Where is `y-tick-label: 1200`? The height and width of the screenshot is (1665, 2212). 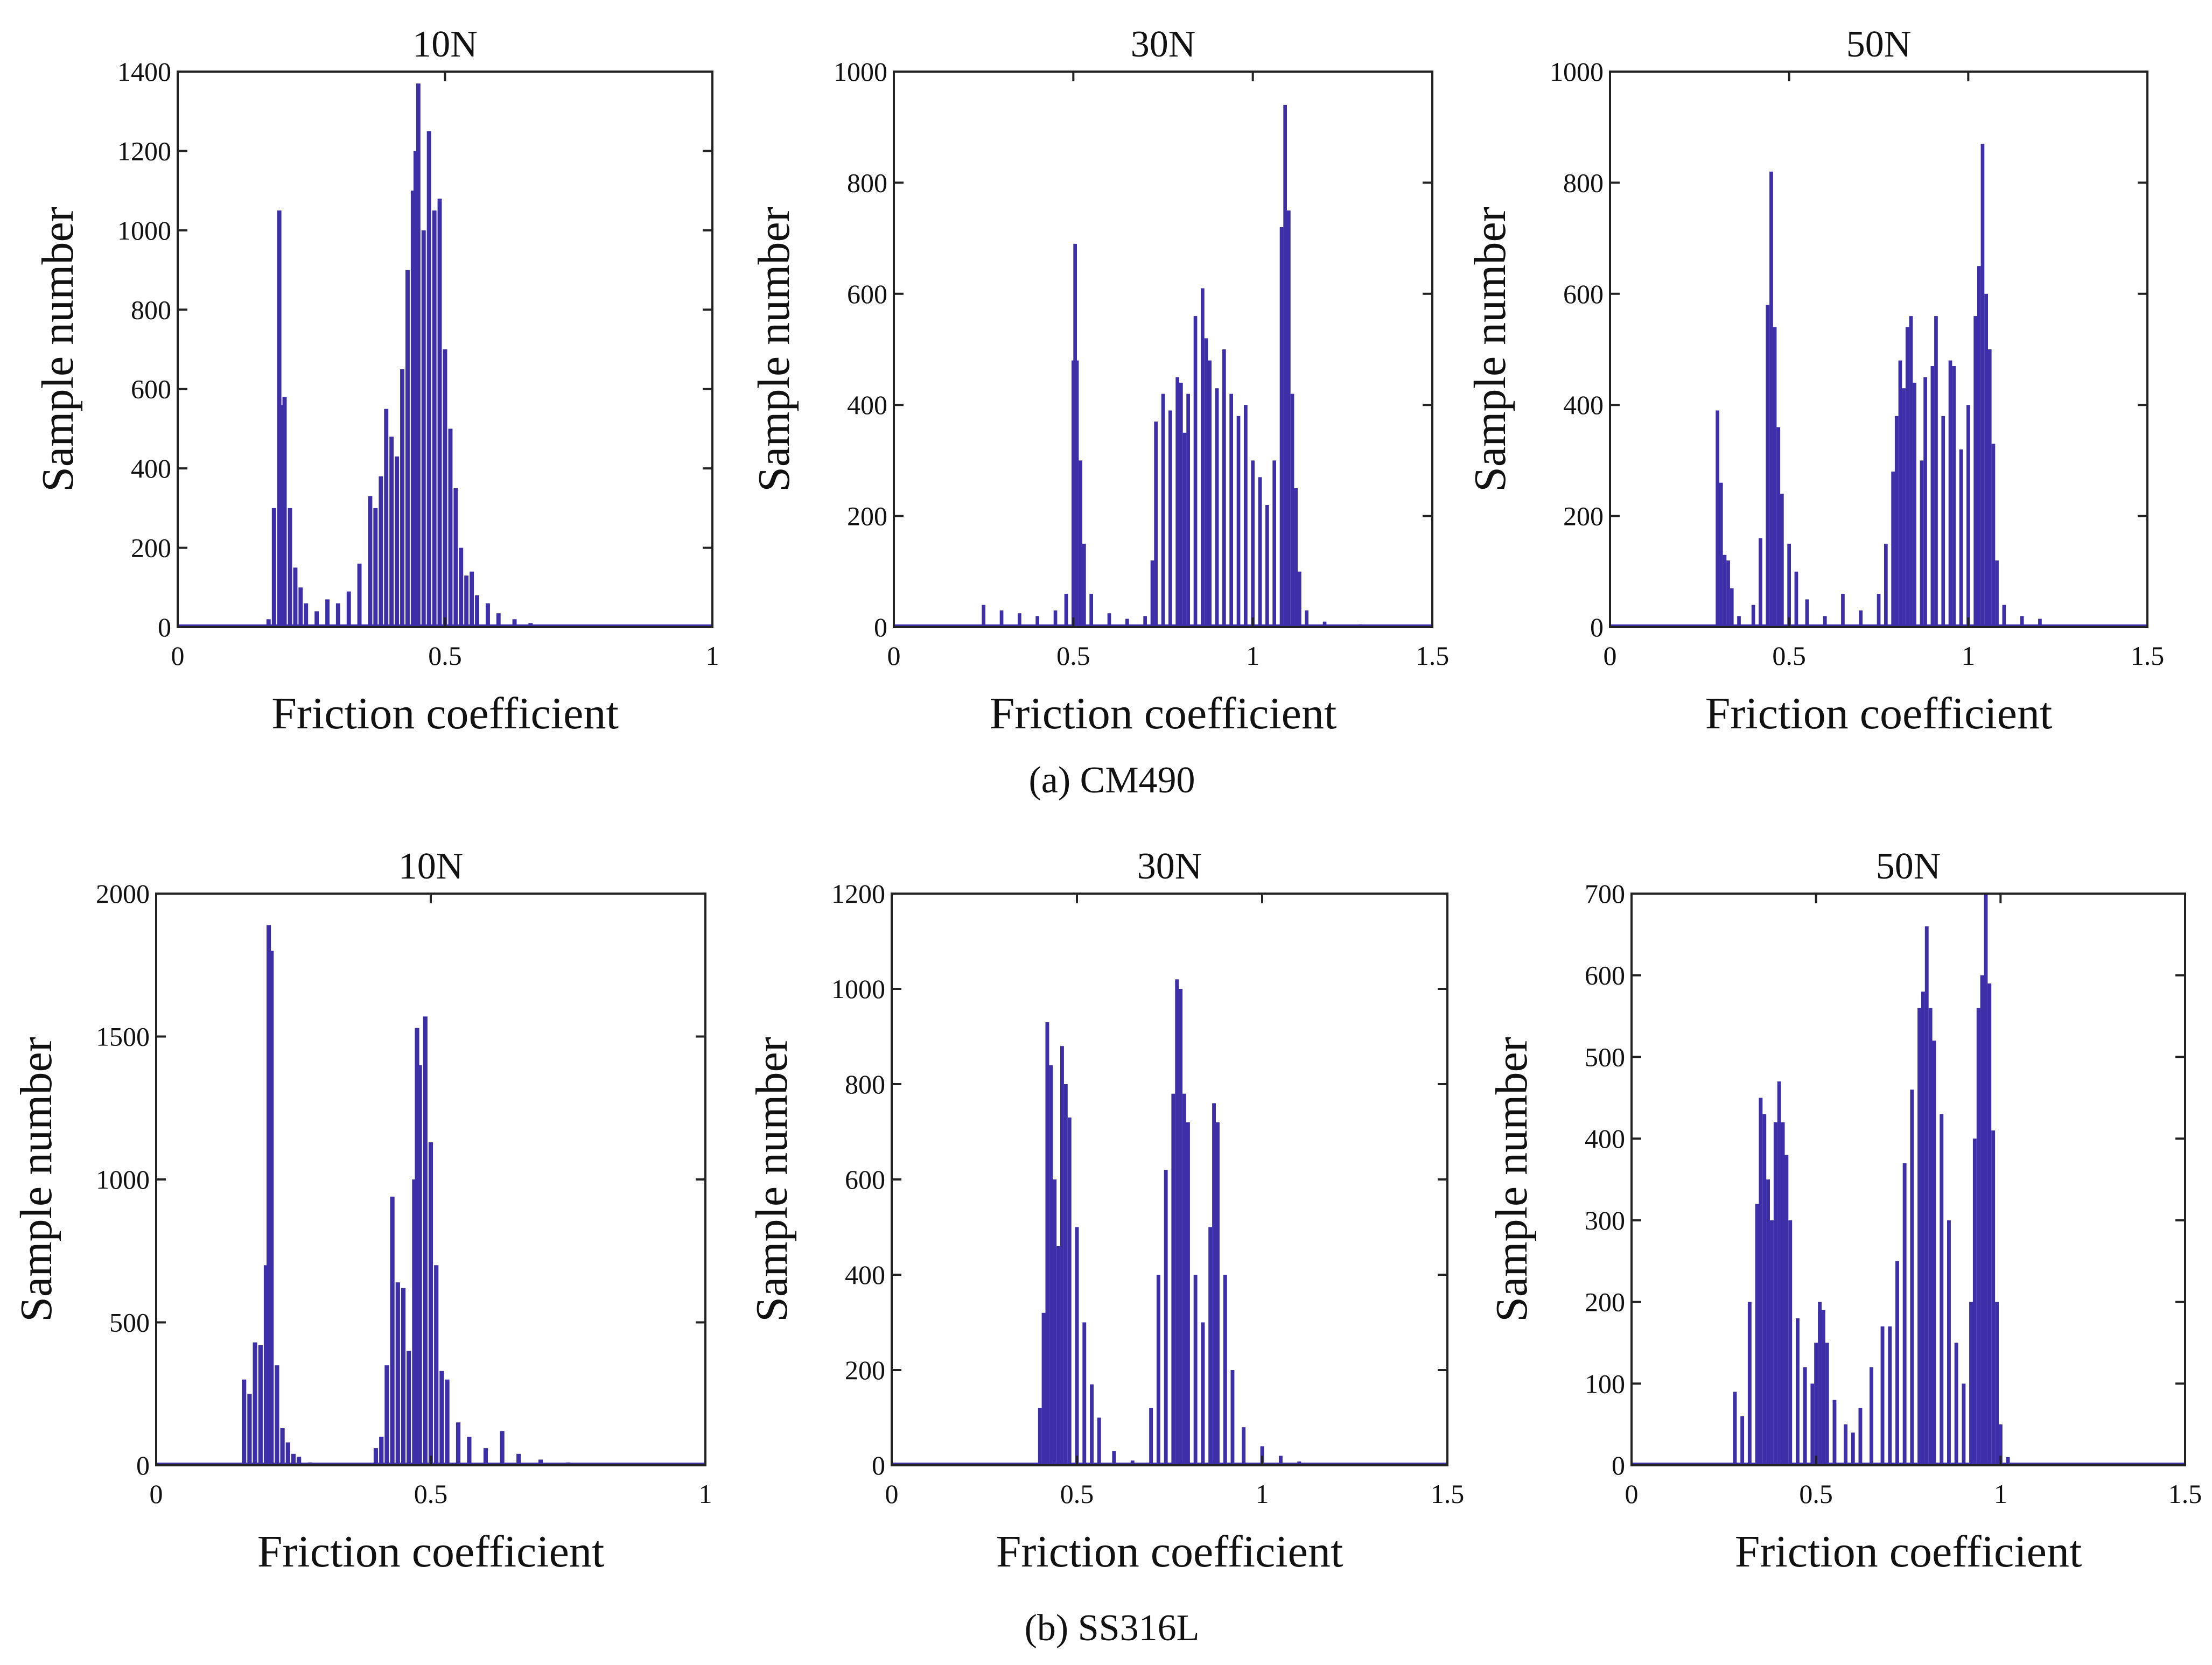 y-tick-label: 1200 is located at coordinates (144, 151).